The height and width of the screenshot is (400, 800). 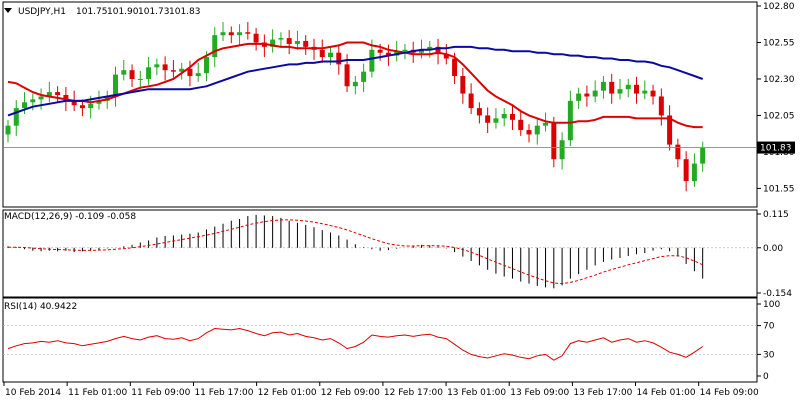 I want to click on current-price-label: 101.83, so click(x=776, y=149).